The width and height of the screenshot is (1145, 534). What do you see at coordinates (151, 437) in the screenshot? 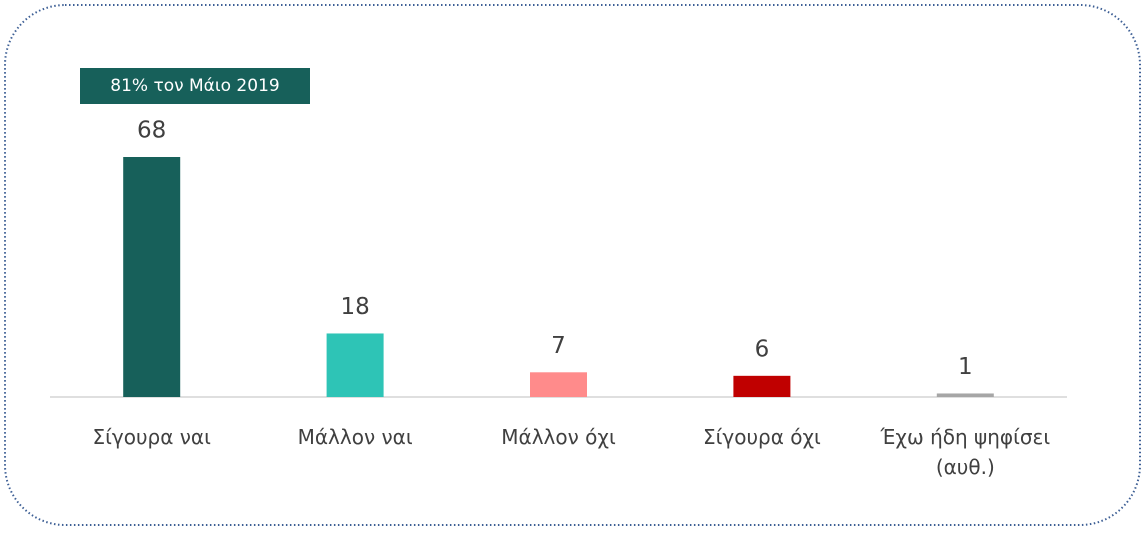
I see `x-tick-label: Σίγουρα ναι` at bounding box center [151, 437].